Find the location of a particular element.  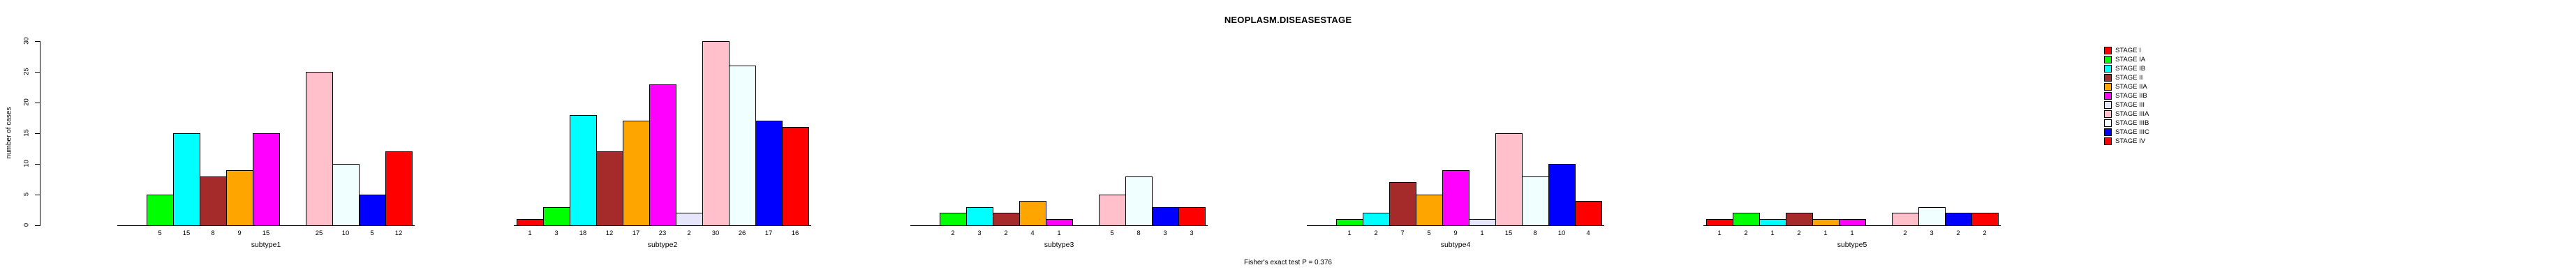

y-tick-label: 5 is located at coordinates (26, 194).